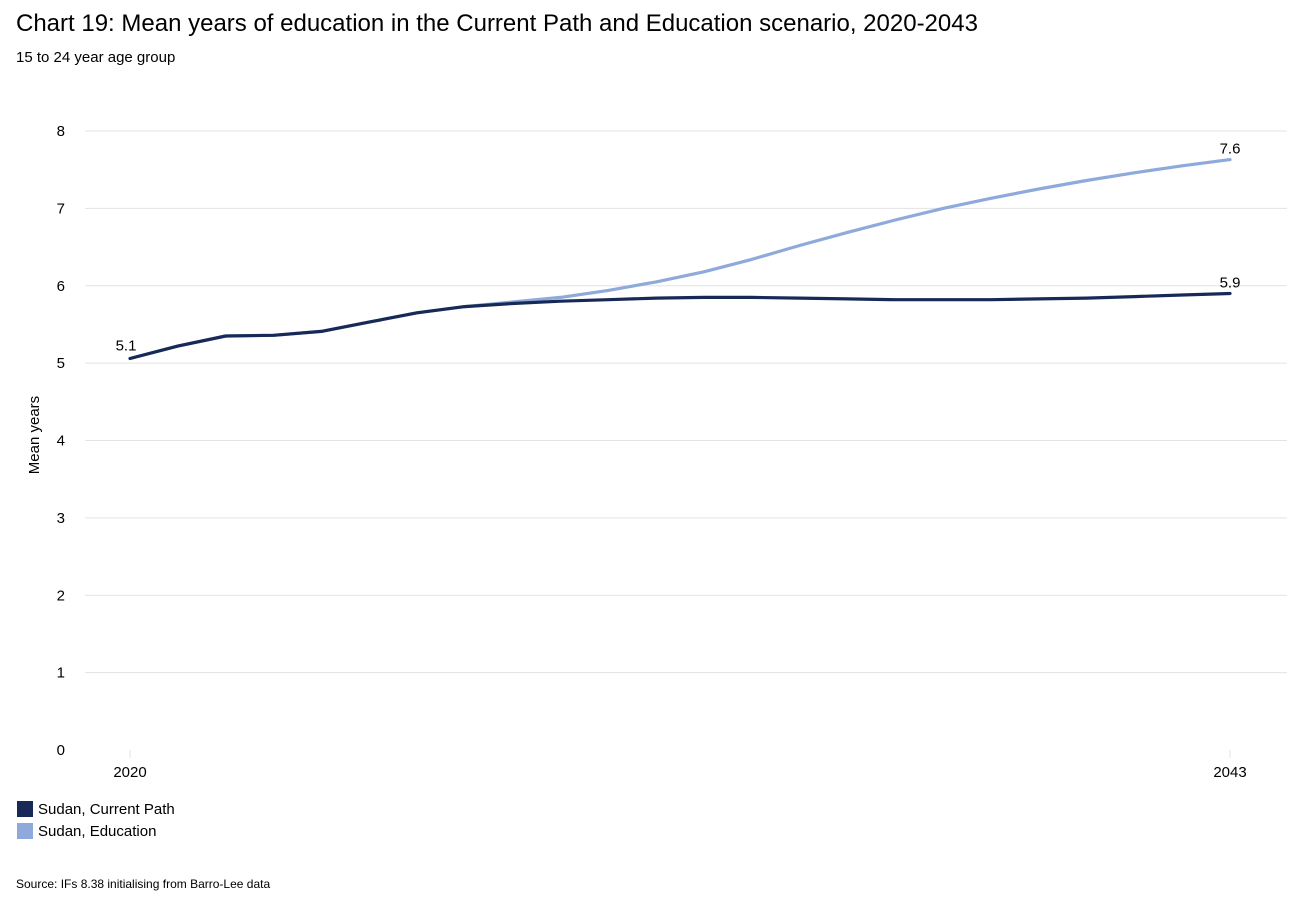 This screenshot has height=923, width=1301. What do you see at coordinates (61, 363) in the screenshot?
I see `y-tick-label: 5` at bounding box center [61, 363].